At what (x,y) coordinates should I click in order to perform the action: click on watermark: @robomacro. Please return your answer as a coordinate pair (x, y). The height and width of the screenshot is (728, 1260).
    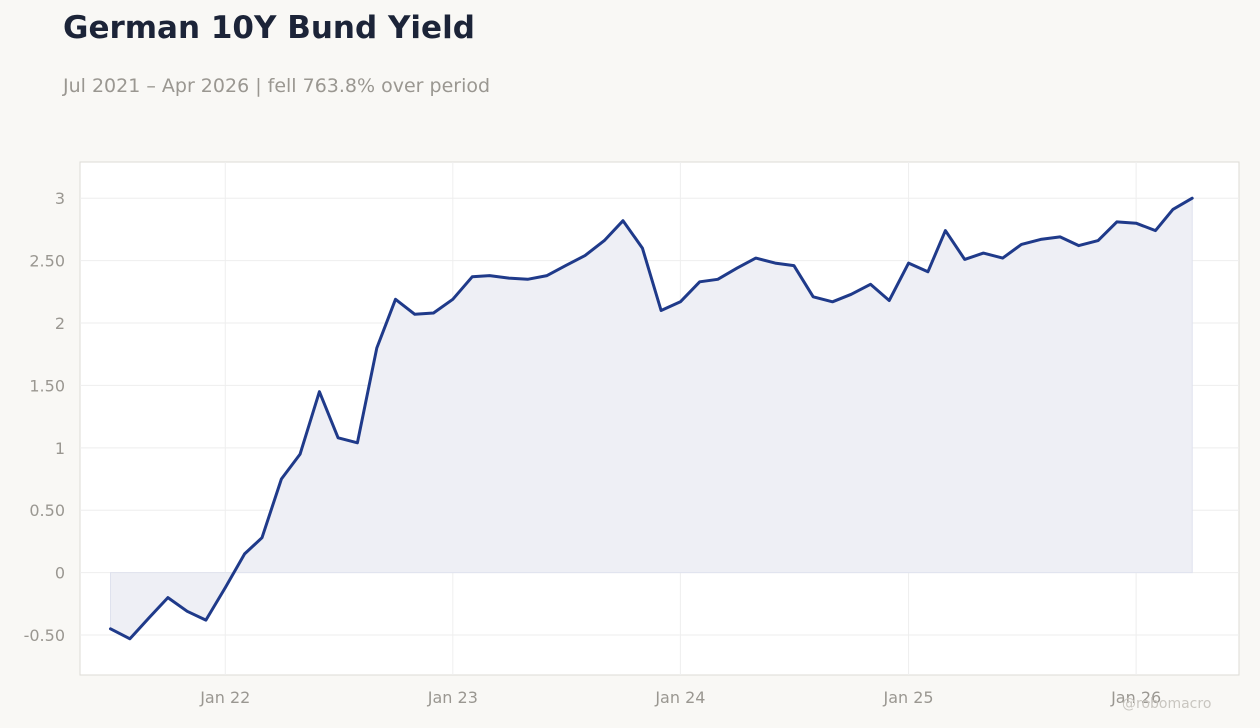
    Looking at the image, I should click on (1167, 704).